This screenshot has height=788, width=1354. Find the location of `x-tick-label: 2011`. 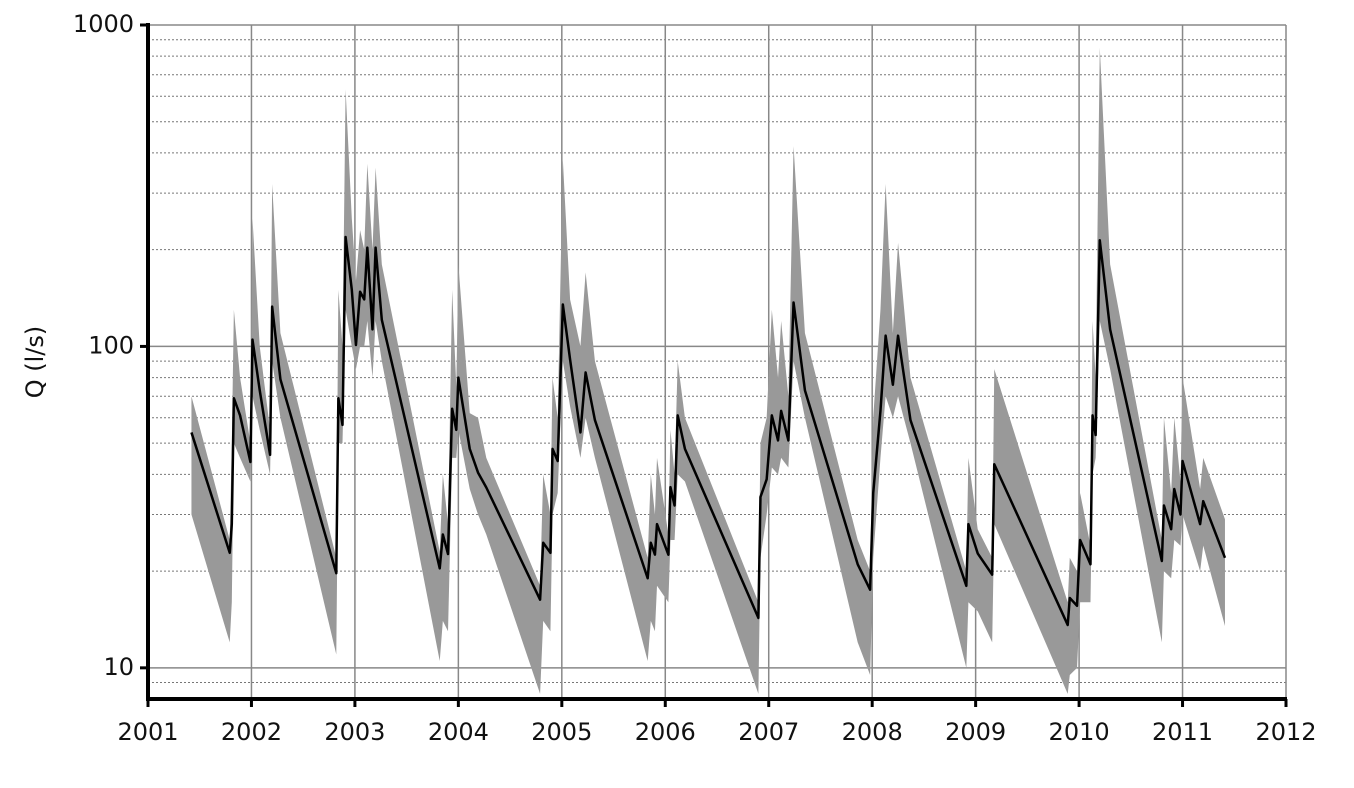

x-tick-label: 2011 is located at coordinates (1182, 732).